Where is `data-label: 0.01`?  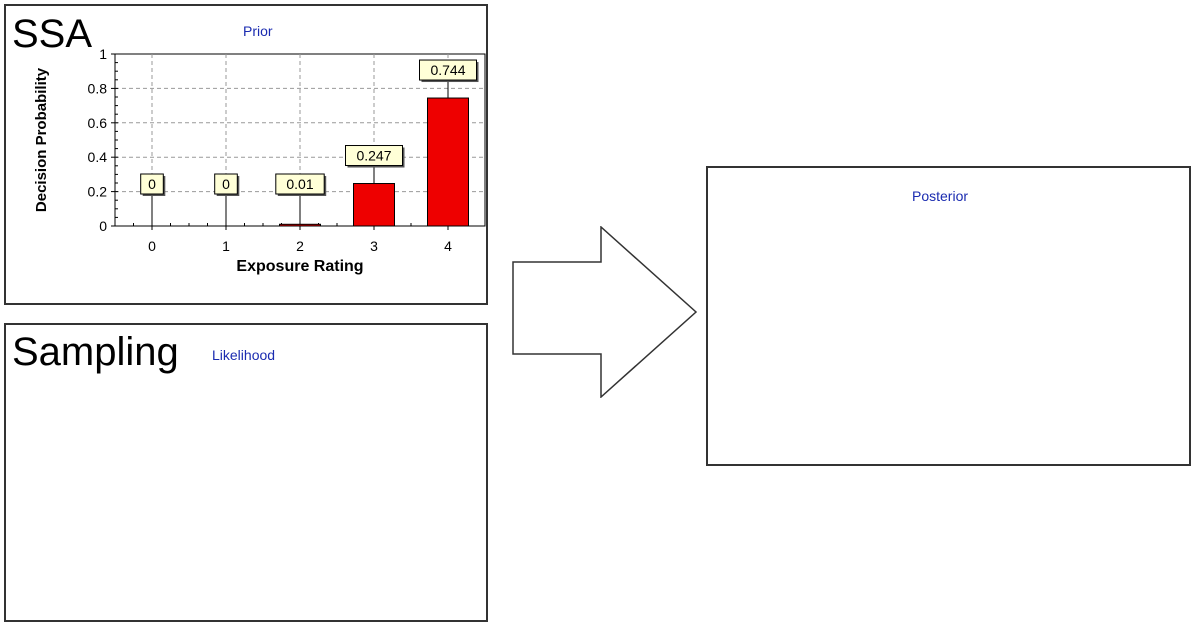 data-label: 0.01 is located at coordinates (299, 184).